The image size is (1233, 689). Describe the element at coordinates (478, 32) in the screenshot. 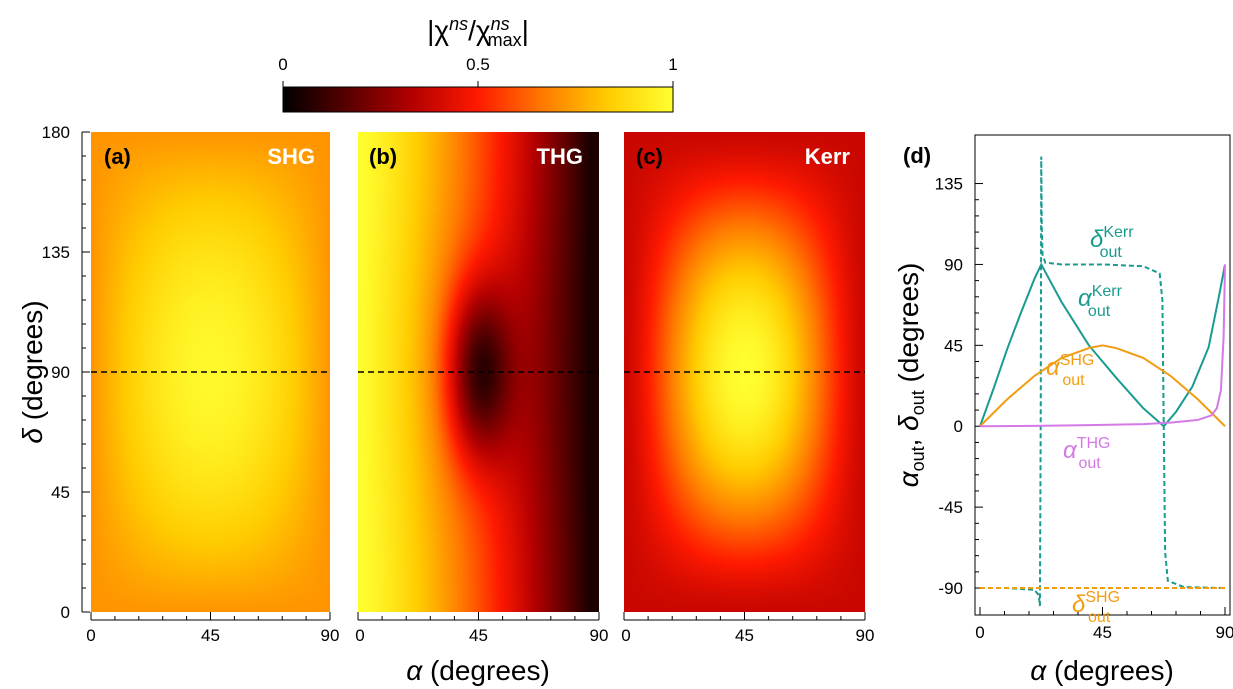

I see `colorbar-label: |χns/χns max|` at that location.